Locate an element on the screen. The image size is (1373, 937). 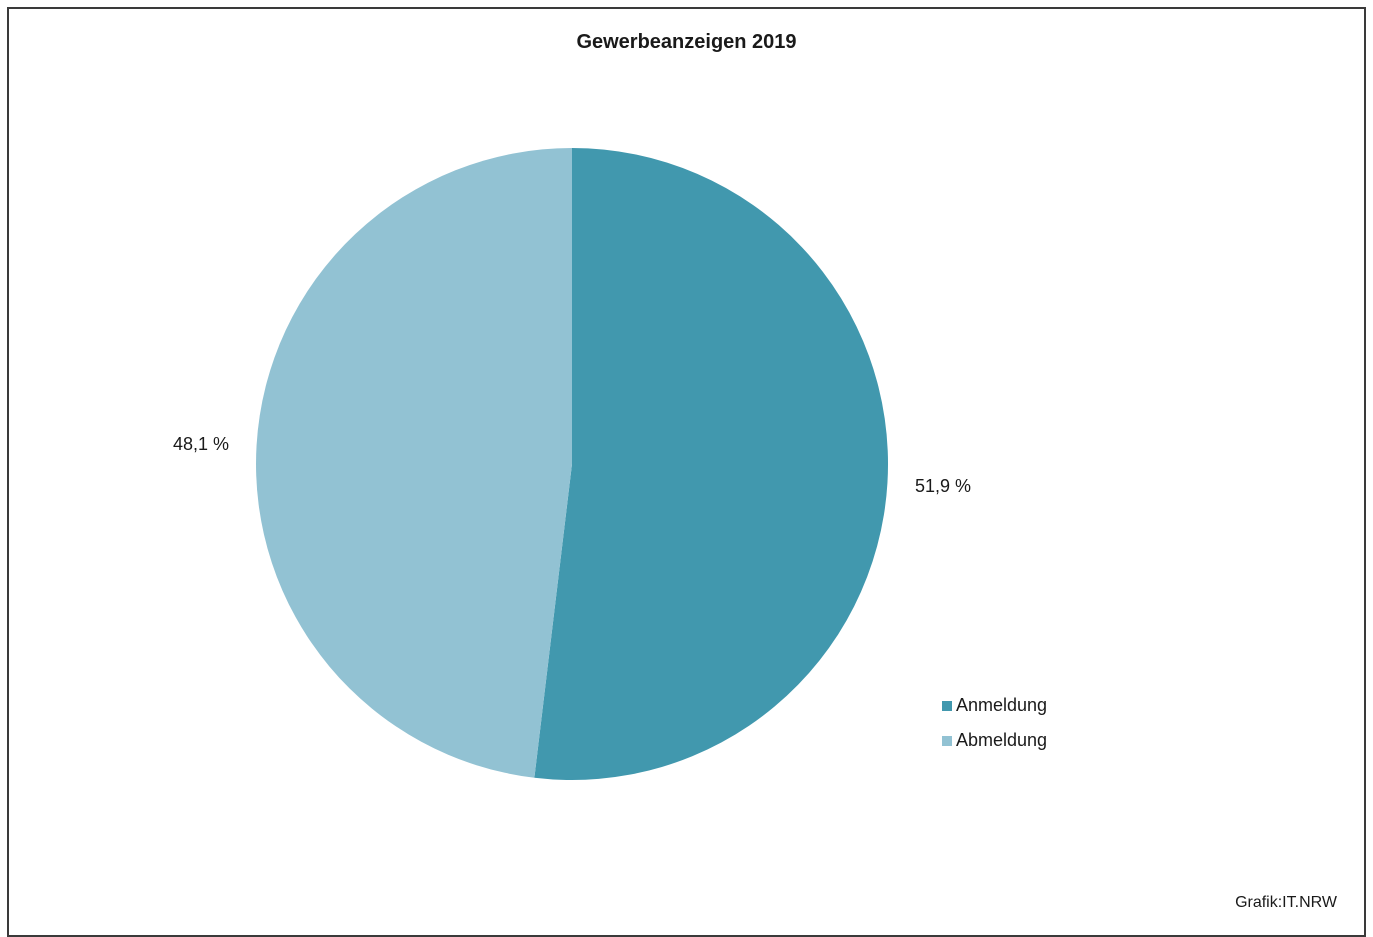
legend-swatch-abmeldung is located at coordinates (947, 740).